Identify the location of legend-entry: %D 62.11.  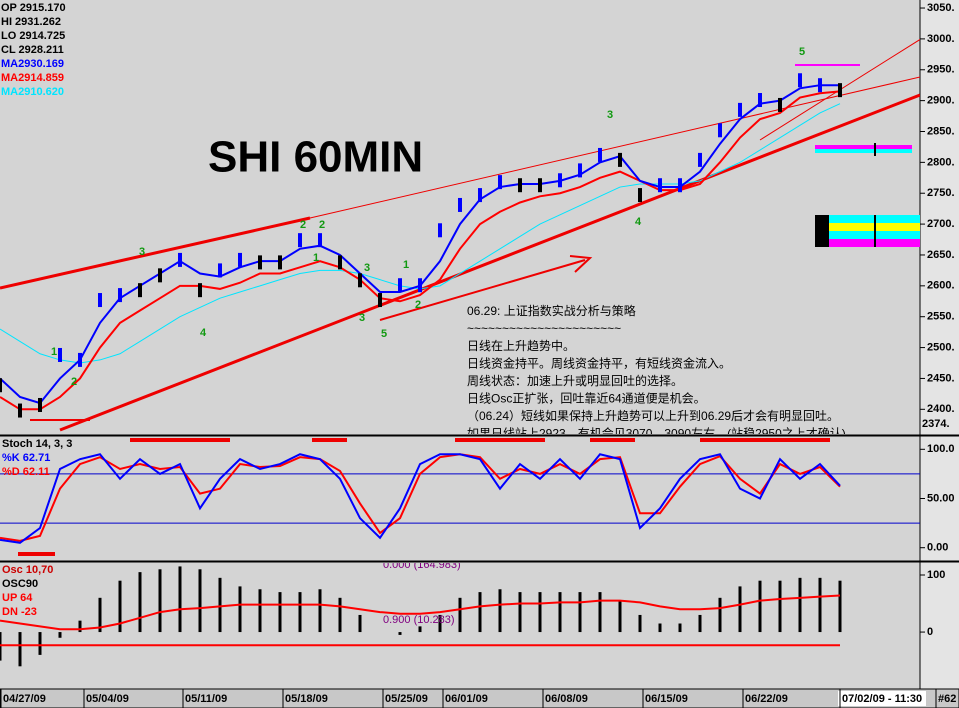
(26, 472).